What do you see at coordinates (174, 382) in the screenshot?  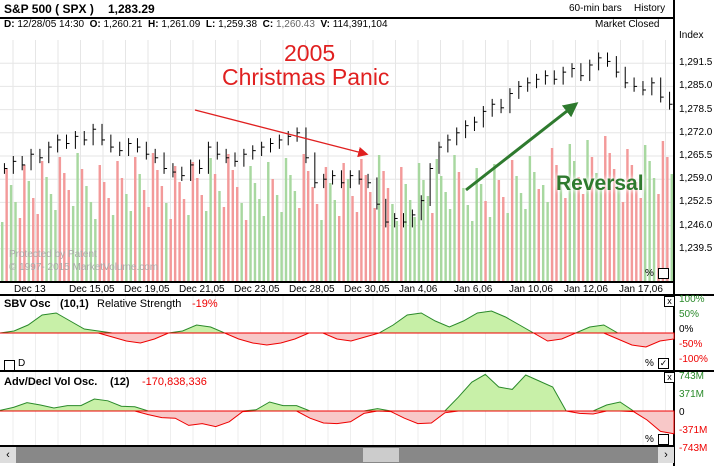 I see `adv-value: -170,838,336` at bounding box center [174, 382].